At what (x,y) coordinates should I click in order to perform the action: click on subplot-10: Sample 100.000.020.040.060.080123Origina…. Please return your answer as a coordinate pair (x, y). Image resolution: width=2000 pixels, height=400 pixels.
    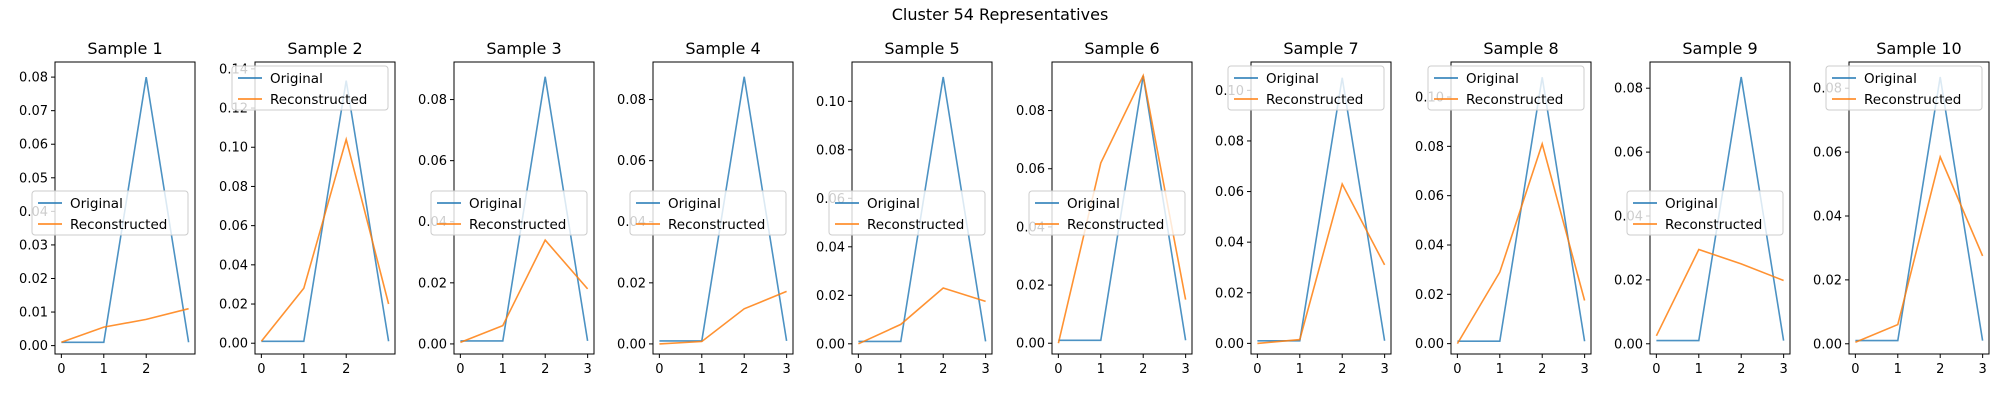
    Looking at the image, I should click on (1901, 208).